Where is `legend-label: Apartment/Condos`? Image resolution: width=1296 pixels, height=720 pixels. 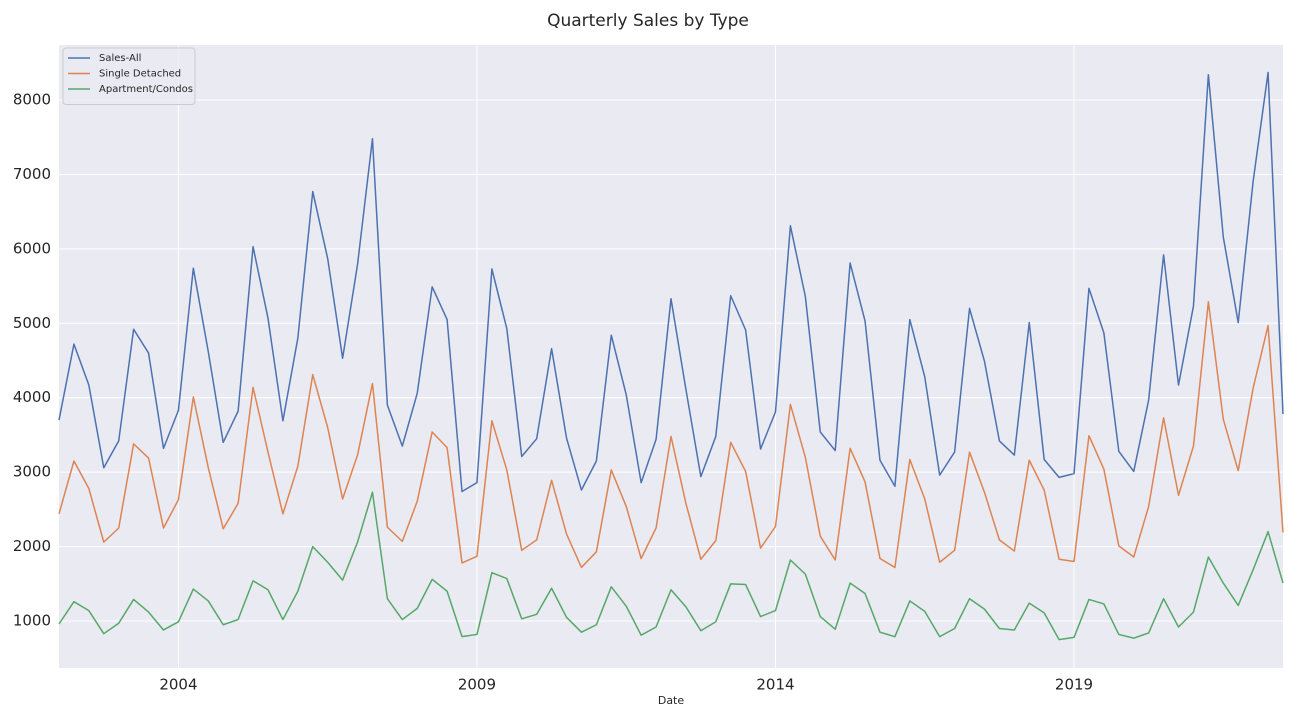 legend-label: Apartment/Condos is located at coordinates (146, 89).